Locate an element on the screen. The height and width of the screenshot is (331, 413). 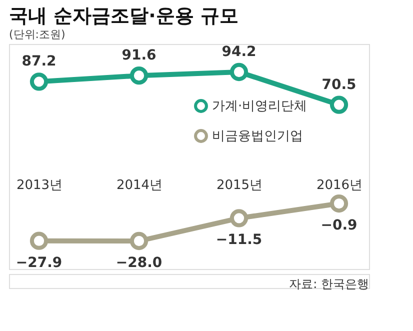
chart-subtitle: (단위:조원) is located at coordinates (37, 34).